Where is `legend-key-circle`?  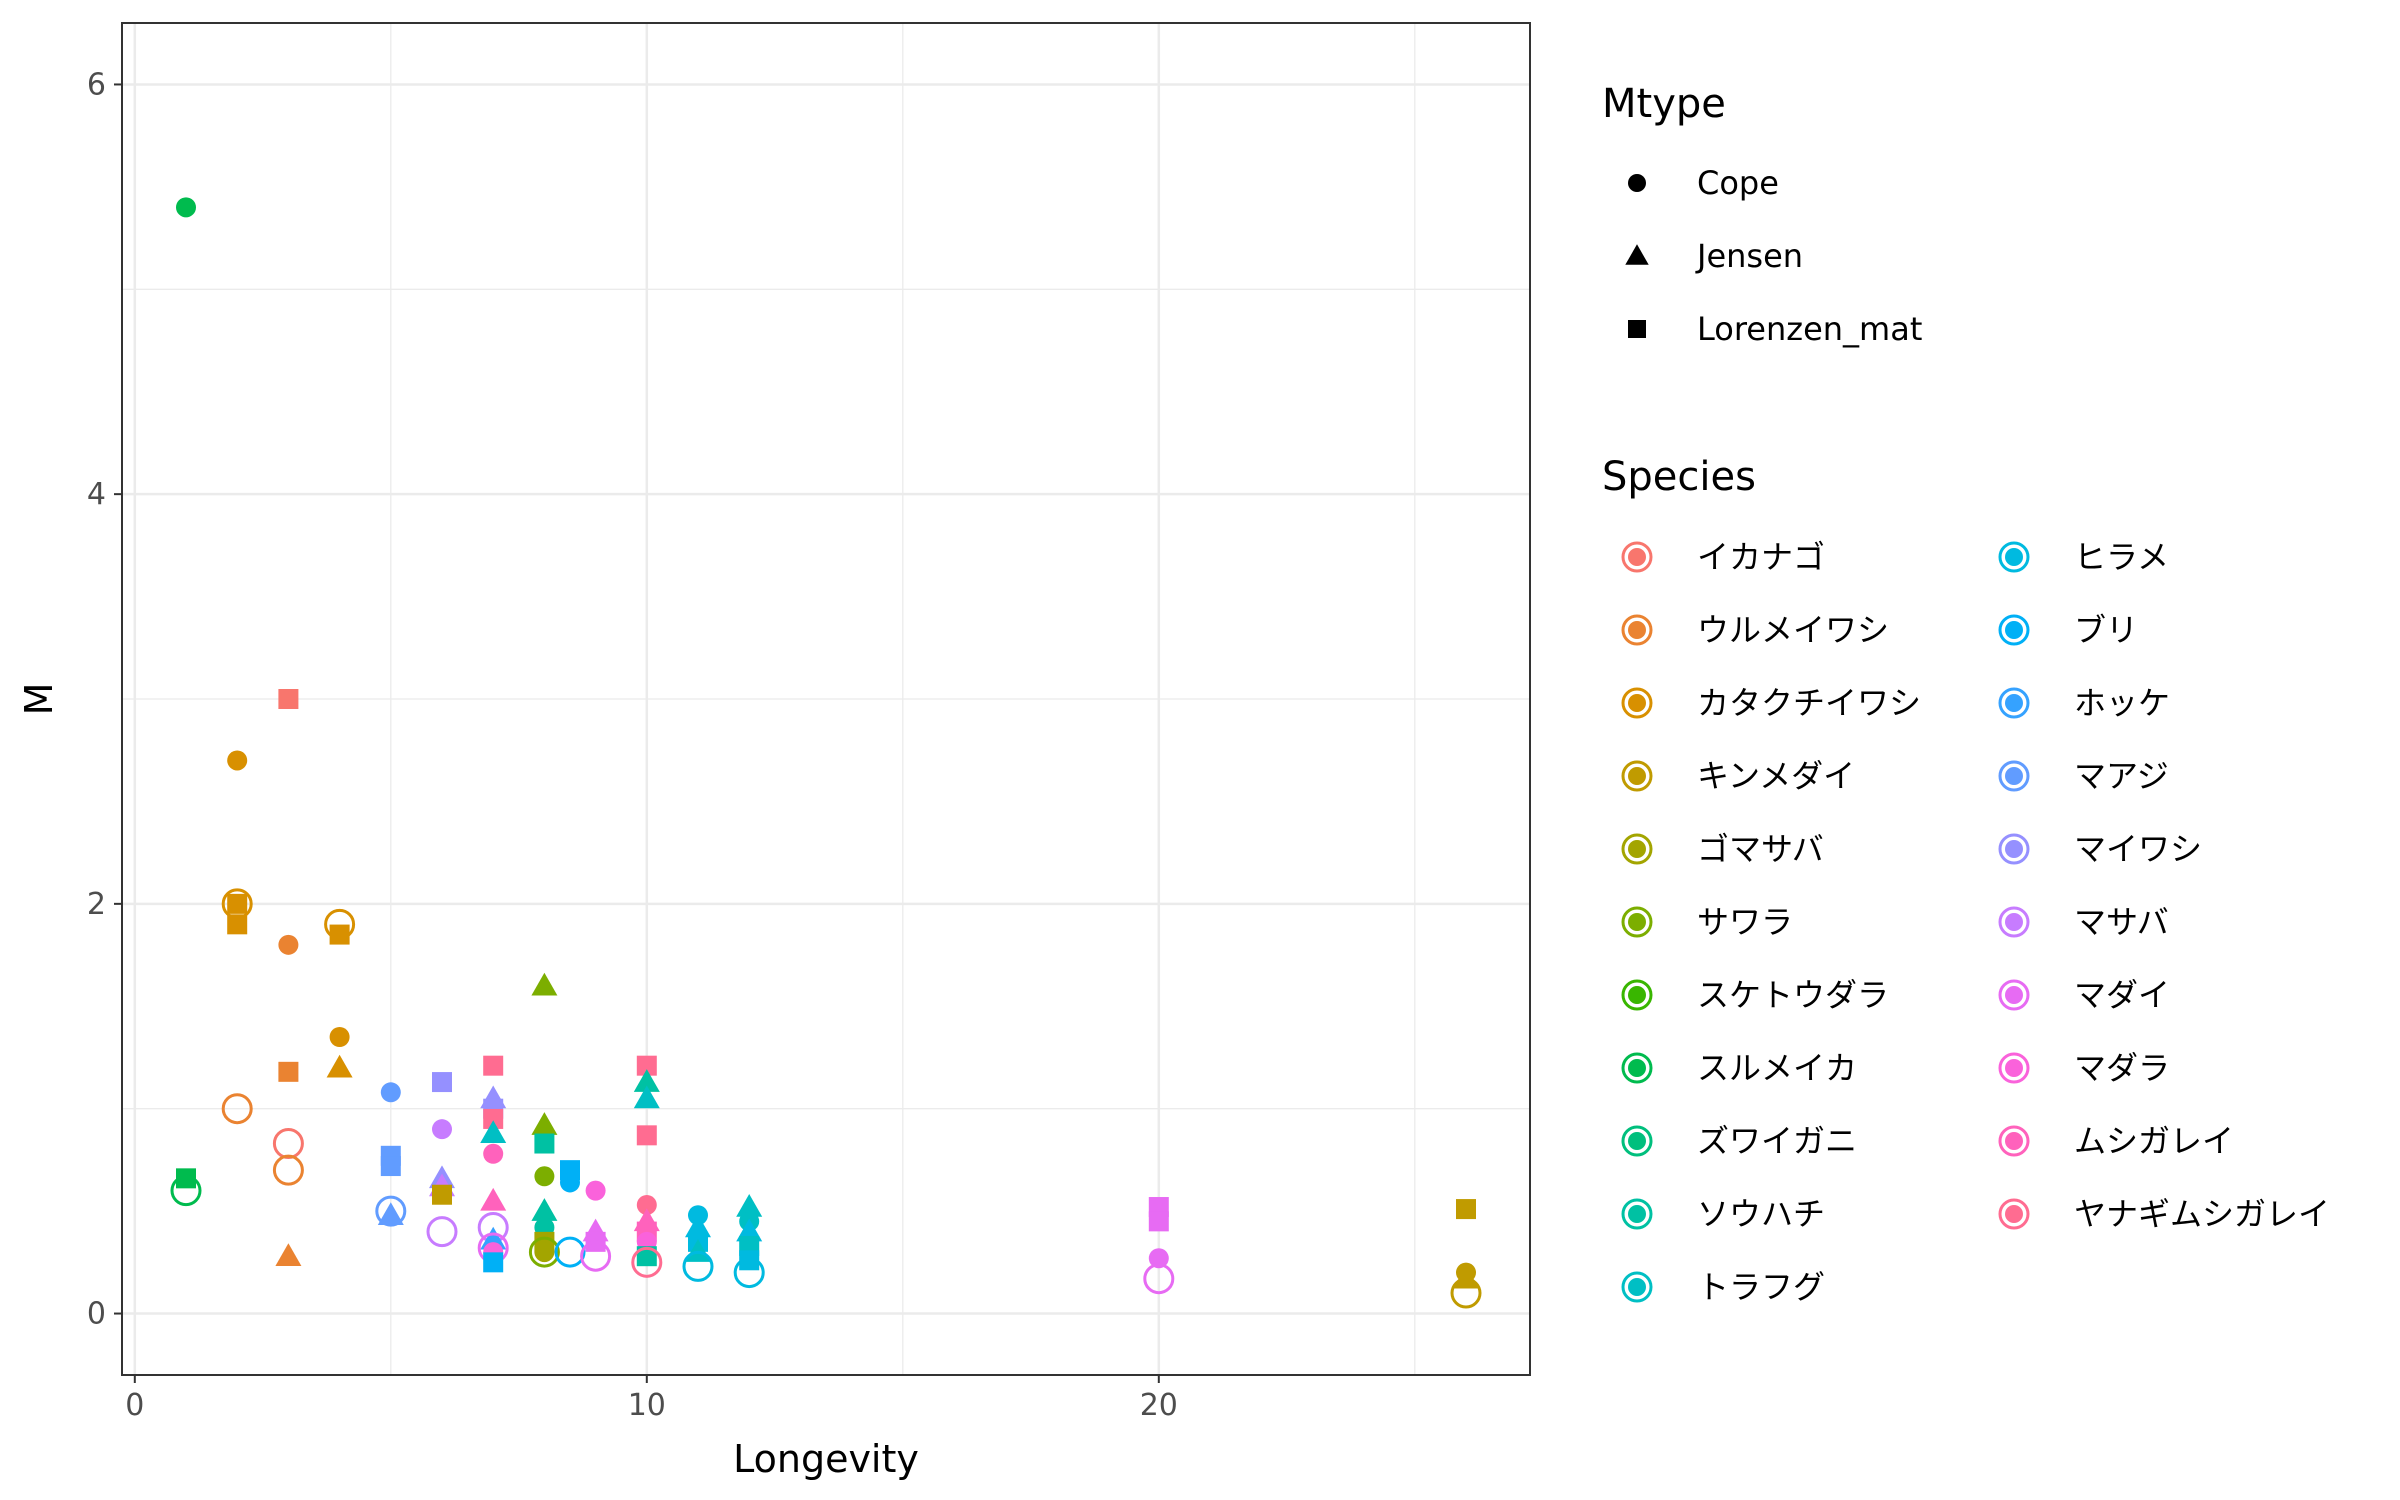 legend-key-circle is located at coordinates (1637, 183).